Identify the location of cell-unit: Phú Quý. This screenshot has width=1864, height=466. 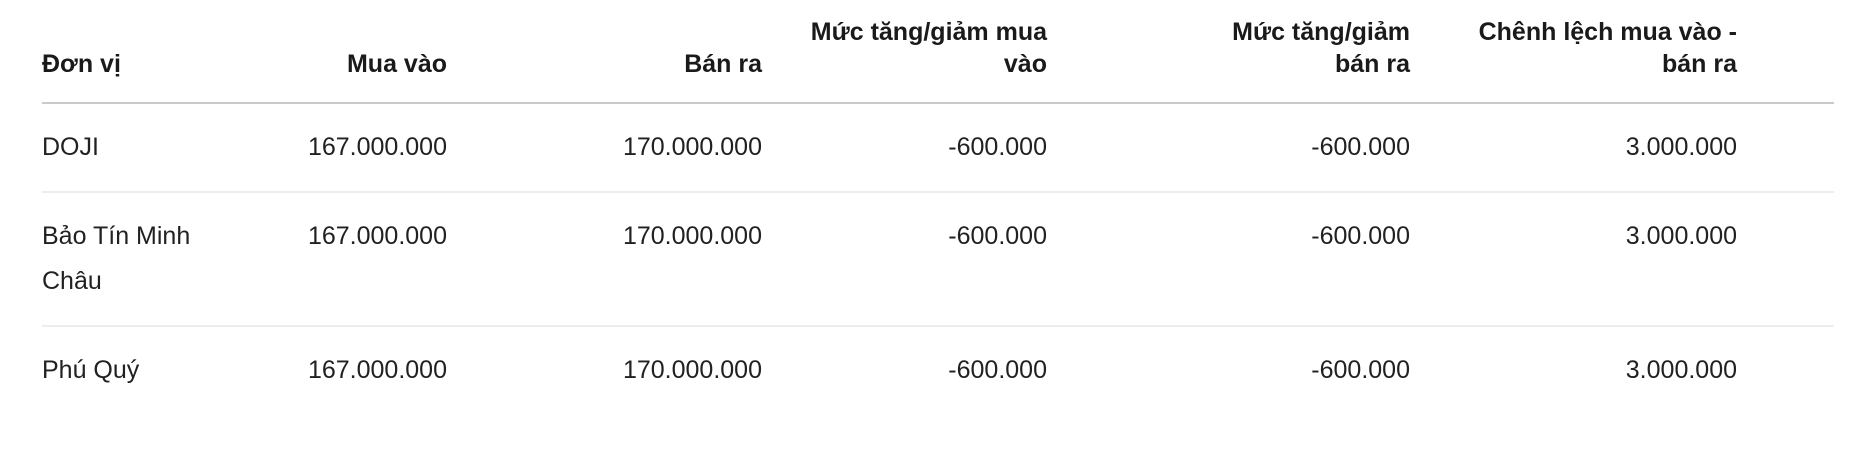
(91, 370).